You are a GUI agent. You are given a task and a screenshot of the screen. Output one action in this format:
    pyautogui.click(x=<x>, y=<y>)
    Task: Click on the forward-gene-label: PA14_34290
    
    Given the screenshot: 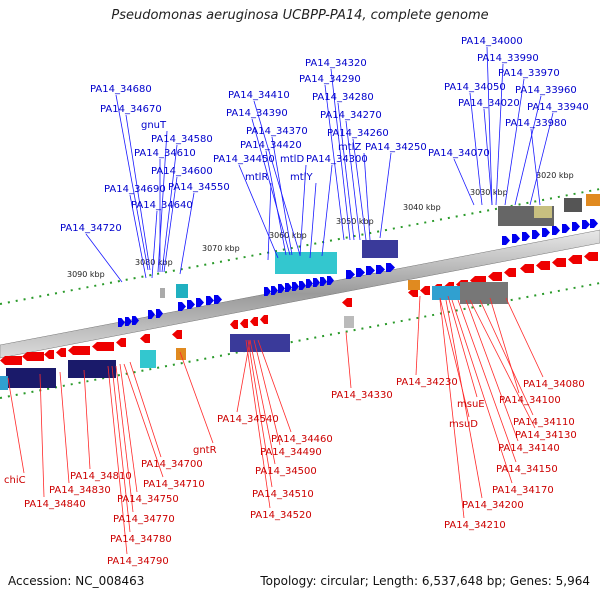 What is the action you would take?
    pyautogui.click(x=330, y=79)
    